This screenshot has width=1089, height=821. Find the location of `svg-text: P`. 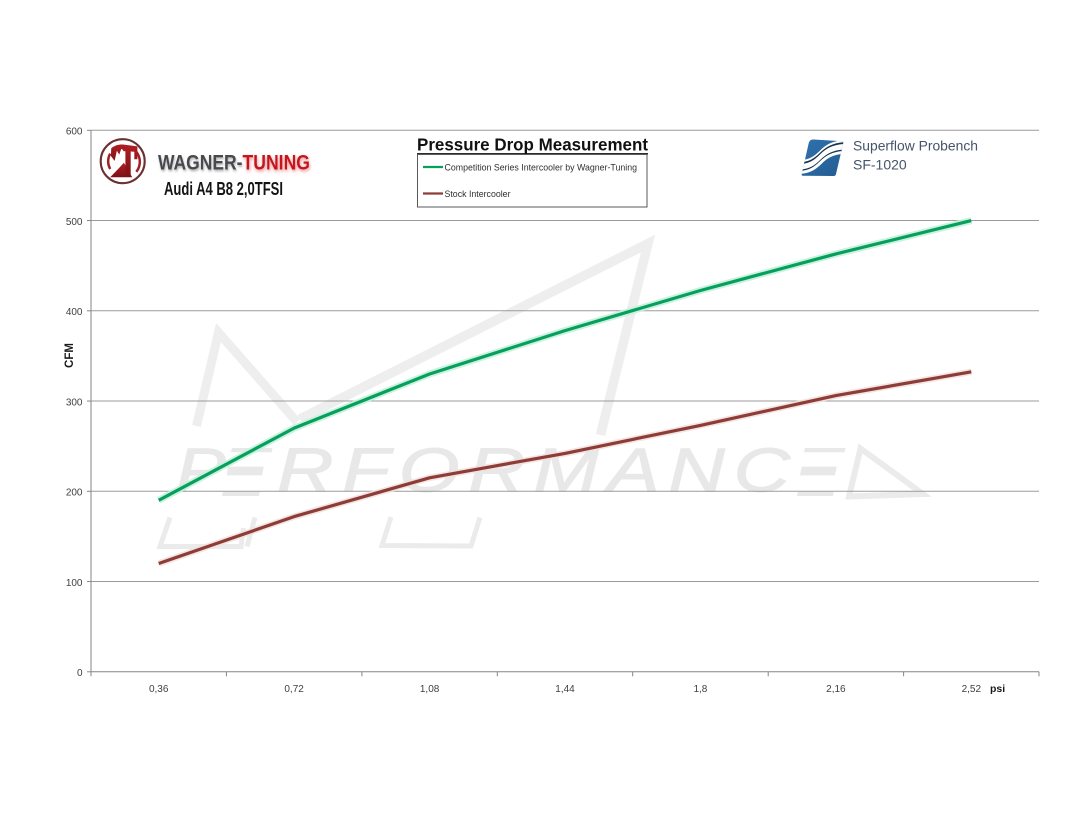

svg-text: P is located at coordinates (205, 470).